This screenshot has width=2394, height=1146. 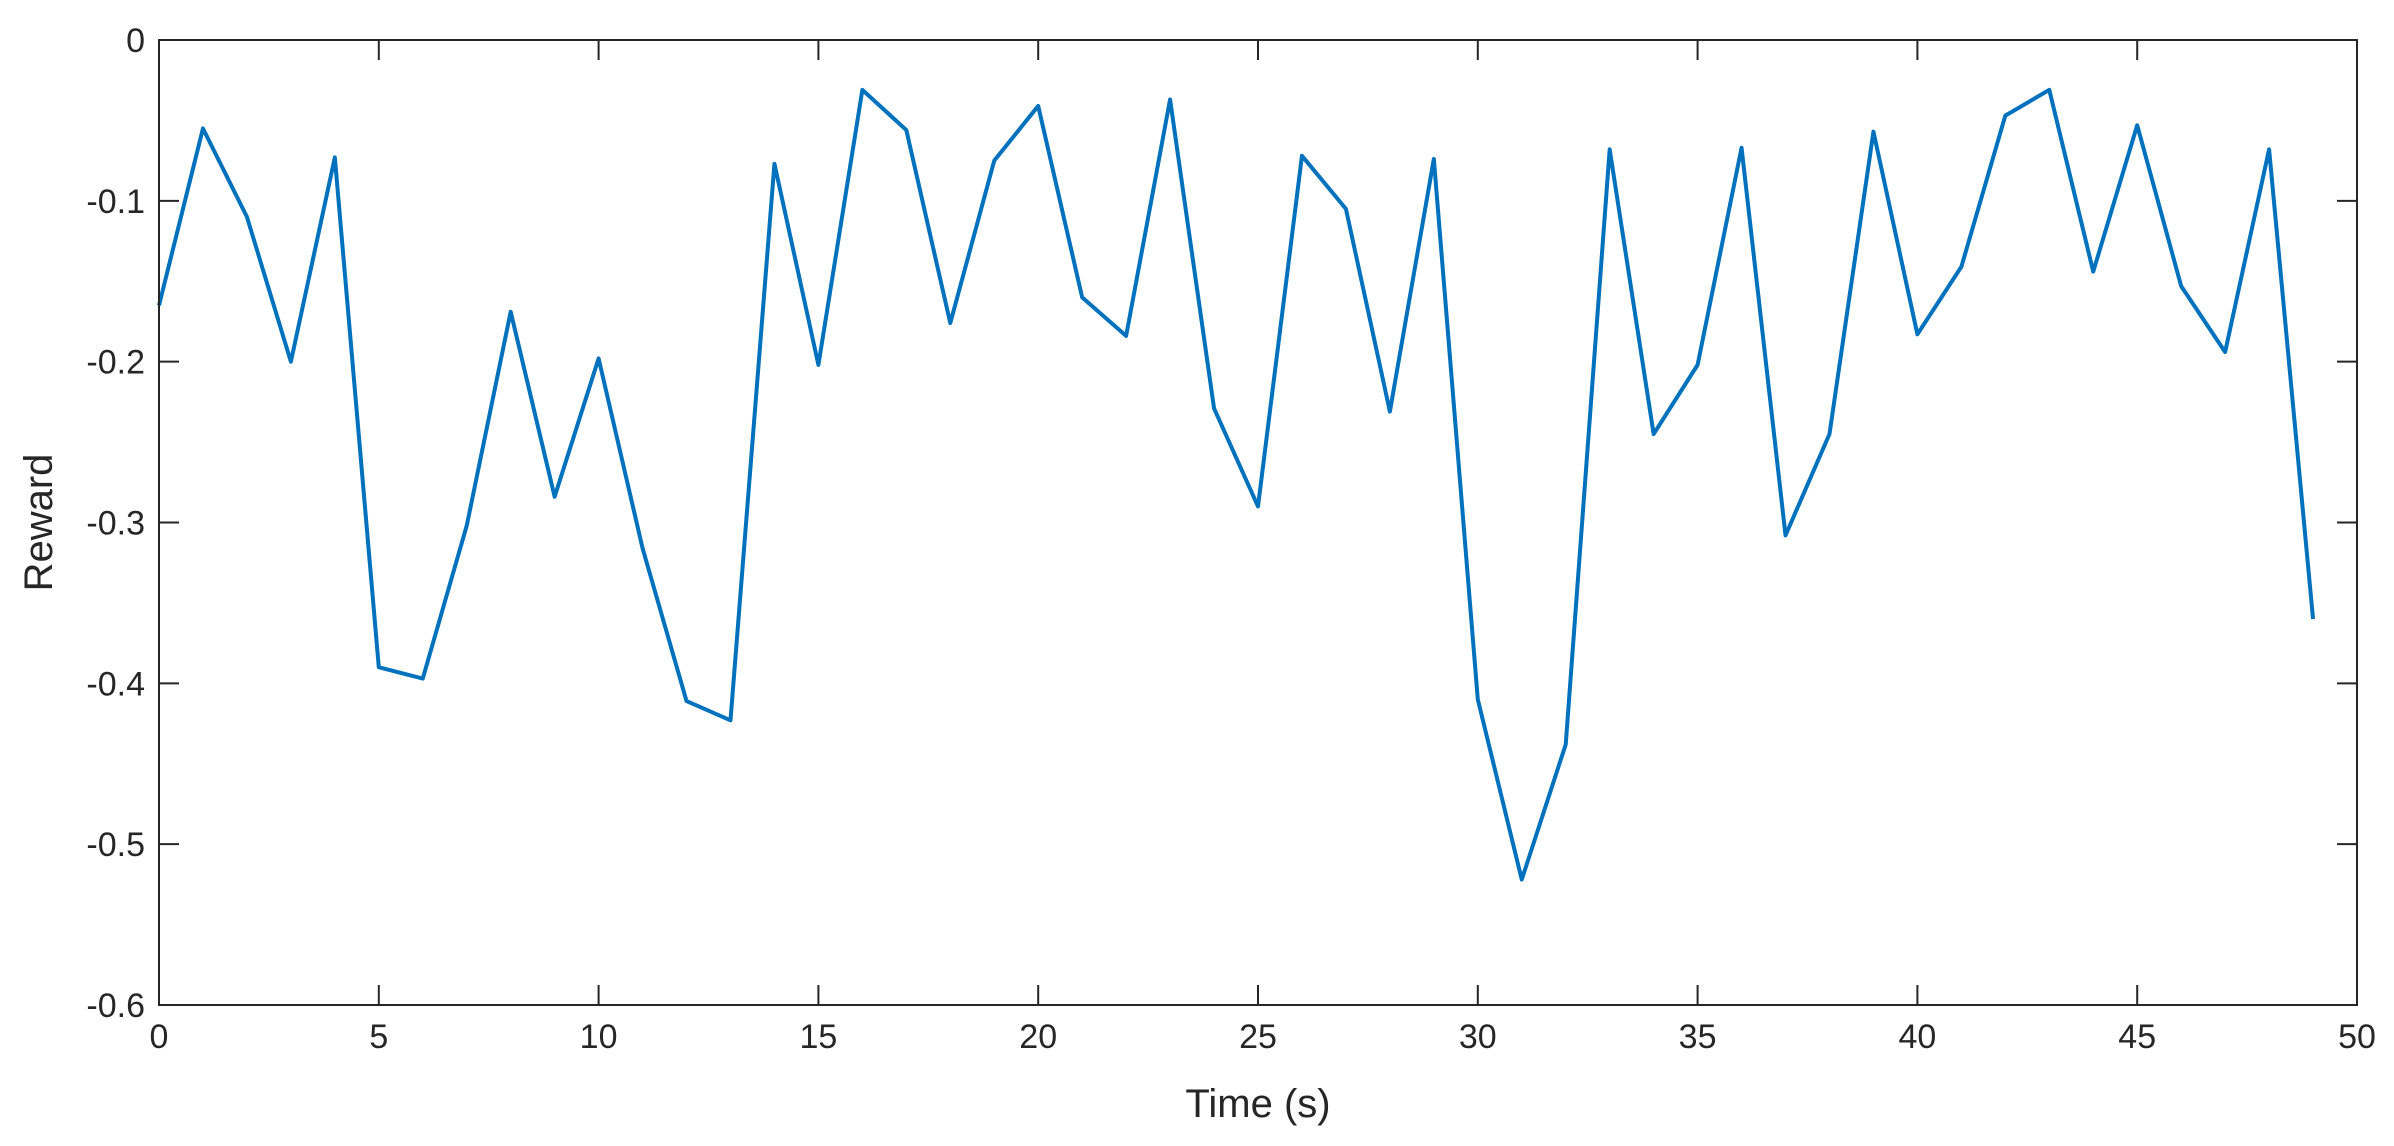 I want to click on x-tick-label: 20, so click(x=1038, y=1037).